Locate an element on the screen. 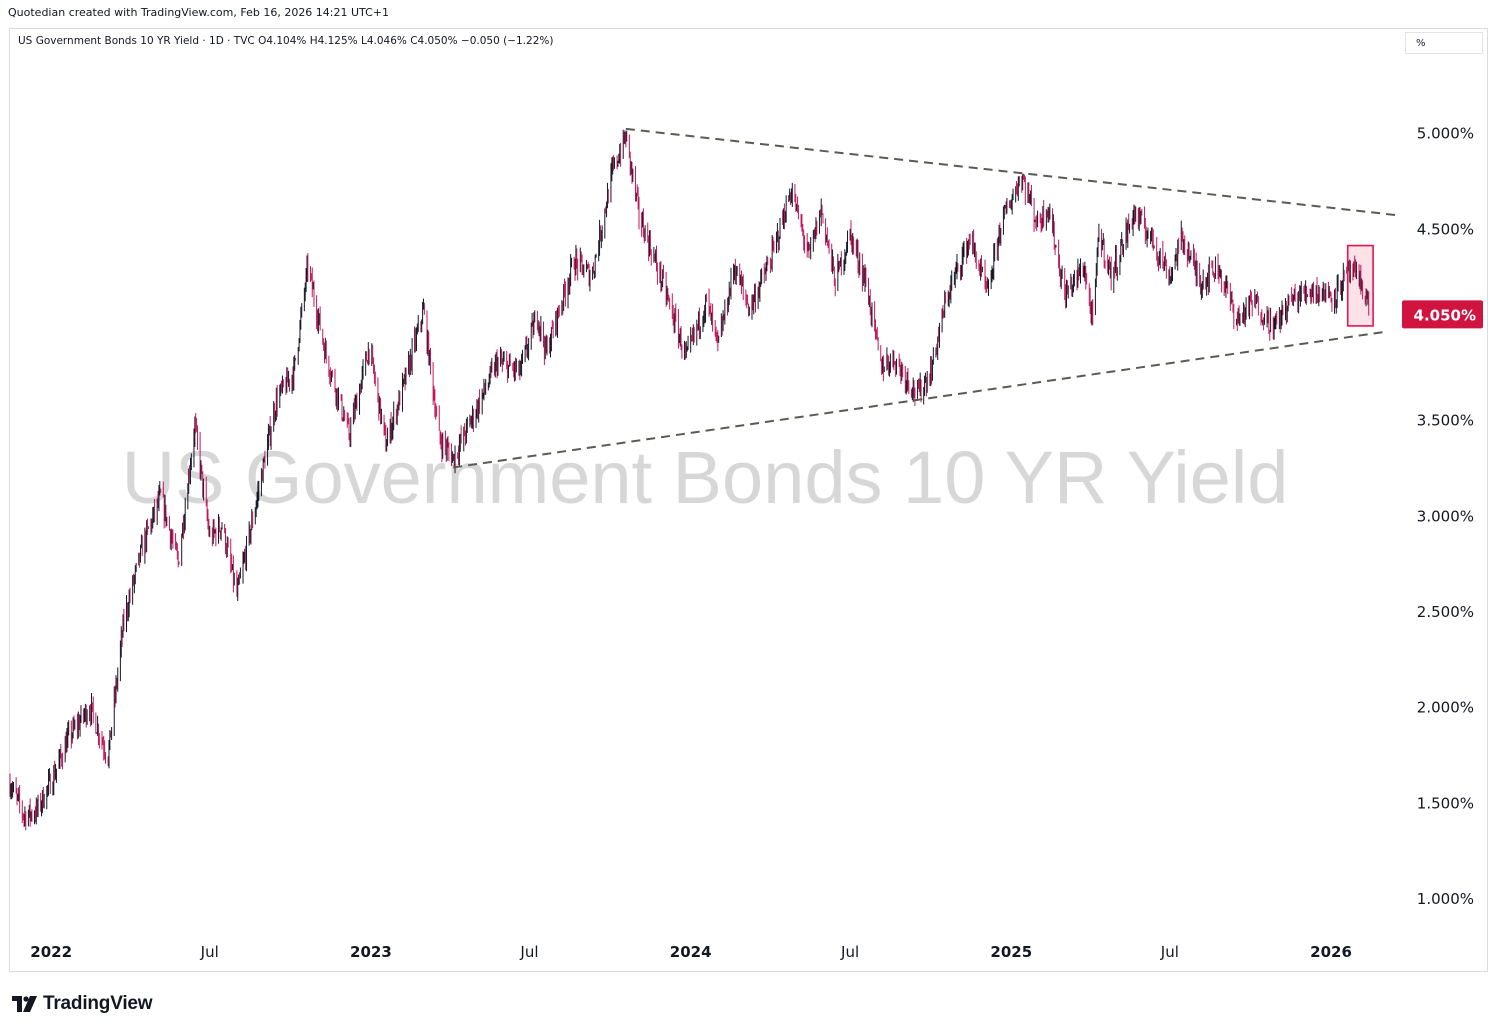 This screenshot has width=1499, height=1035. price-tag-group: 4.050% is located at coordinates (1442, 314).